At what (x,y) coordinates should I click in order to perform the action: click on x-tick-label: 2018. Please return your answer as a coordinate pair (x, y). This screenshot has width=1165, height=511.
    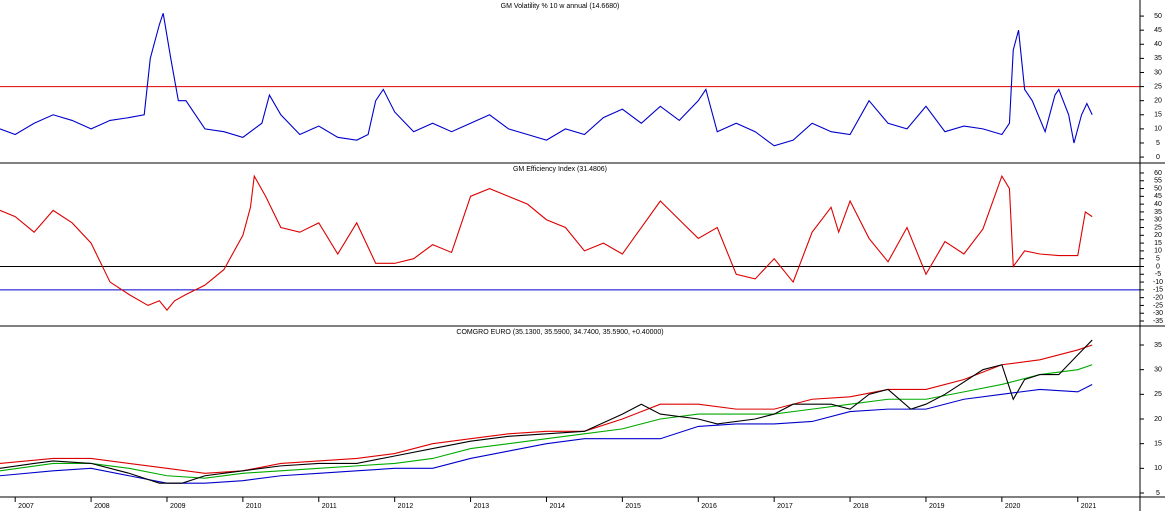
    Looking at the image, I should click on (861, 506).